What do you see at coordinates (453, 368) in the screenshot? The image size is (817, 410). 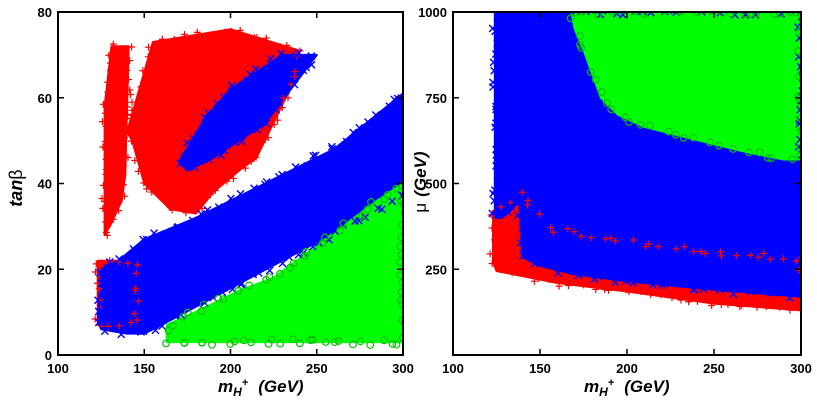 I see `right-x-tick-label: 100` at bounding box center [453, 368].